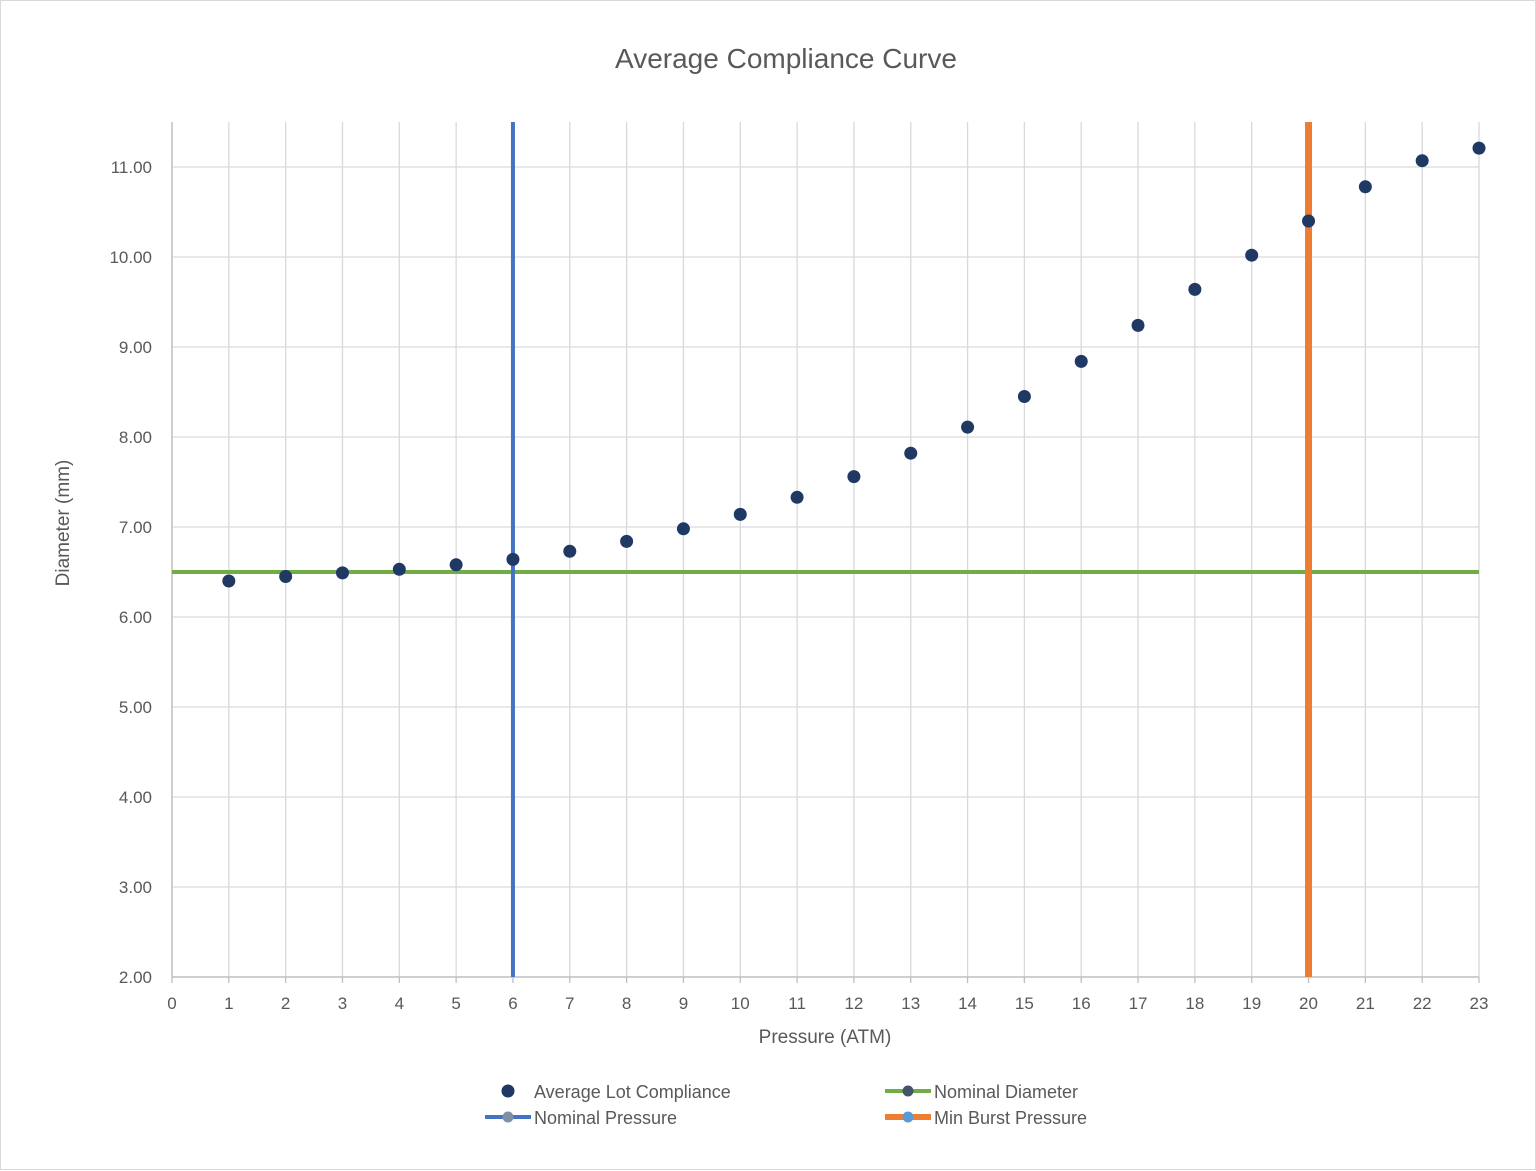  What do you see at coordinates (910, 1003) in the screenshot?
I see `x-tick-label: 13` at bounding box center [910, 1003].